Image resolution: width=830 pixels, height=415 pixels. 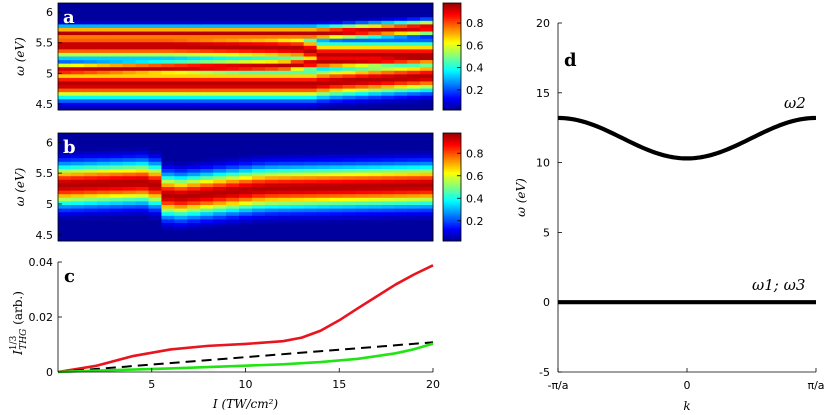 What do you see at coordinates (557, 385) in the screenshot?
I see `x-tick-label: -π/a` at bounding box center [557, 385].